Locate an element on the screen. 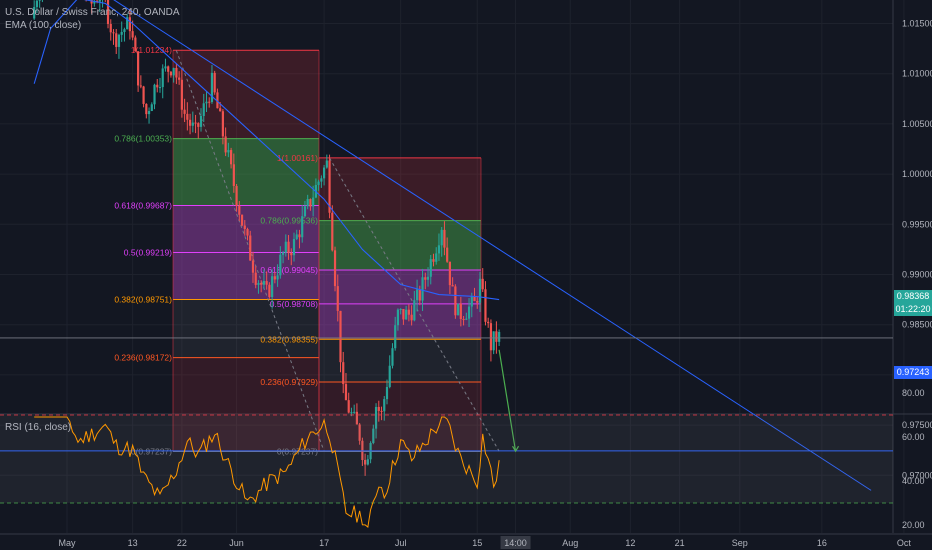 The width and height of the screenshot is (932, 550). countdown-tag: 01:22:20 is located at coordinates (913, 309).